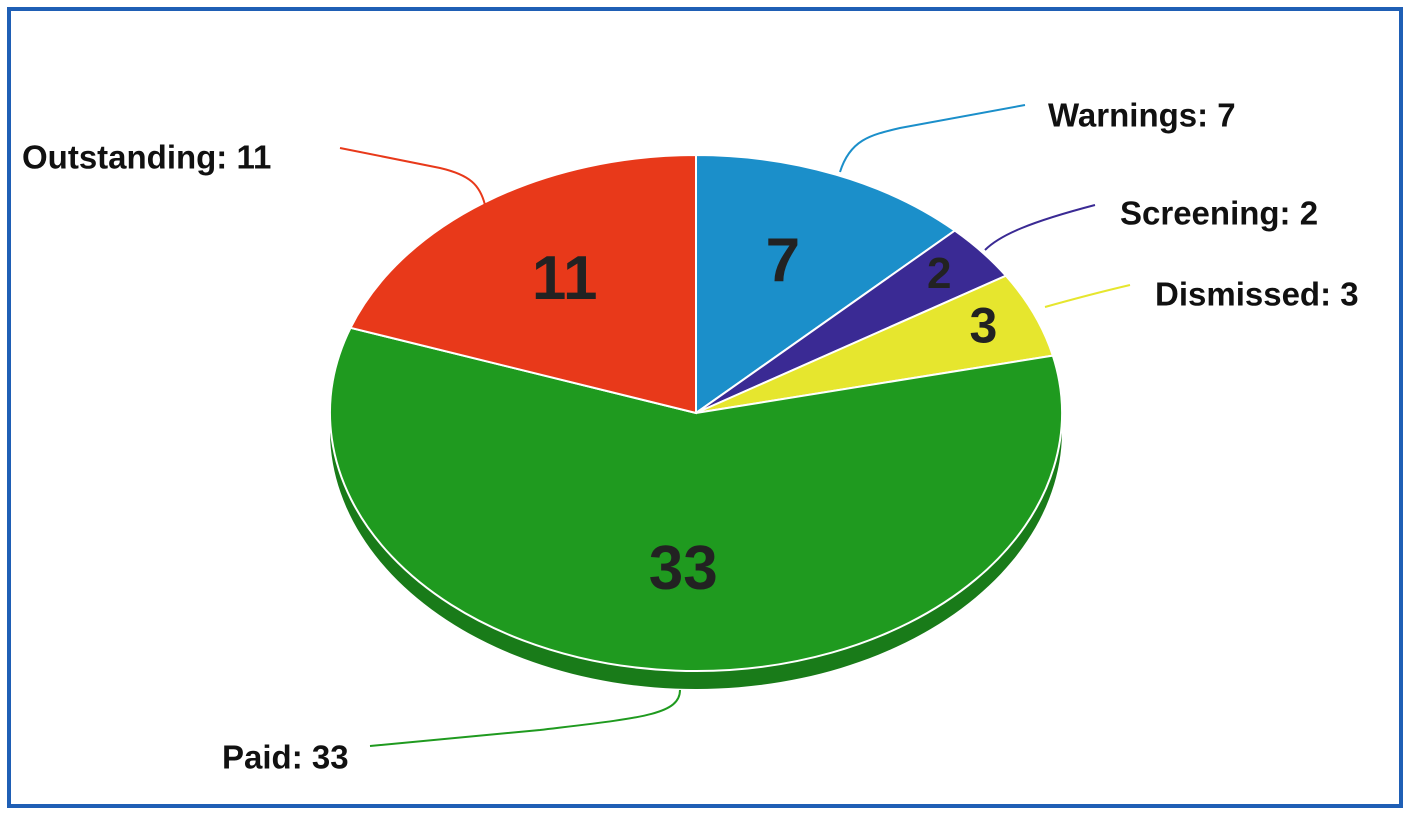  What do you see at coordinates (565, 278) in the screenshot?
I see `value-label: 11` at bounding box center [565, 278].